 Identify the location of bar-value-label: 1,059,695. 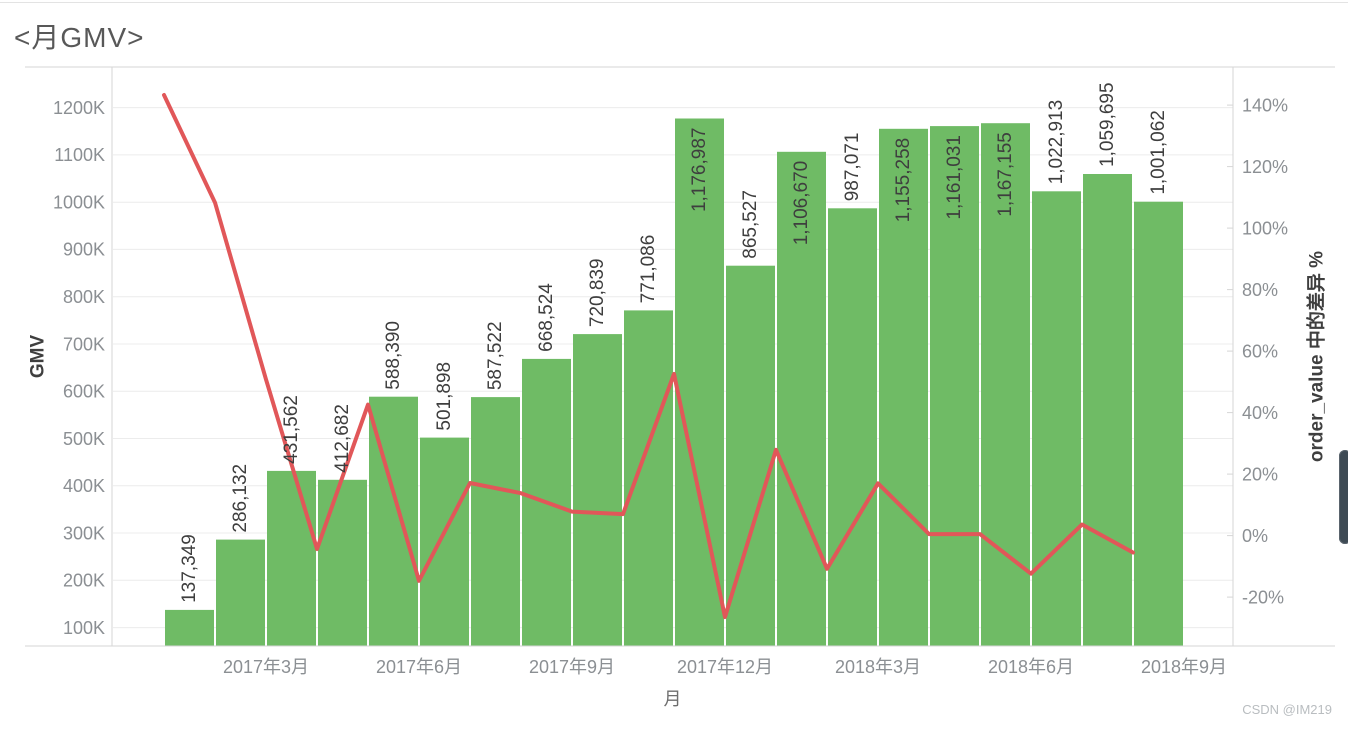
(1107, 124).